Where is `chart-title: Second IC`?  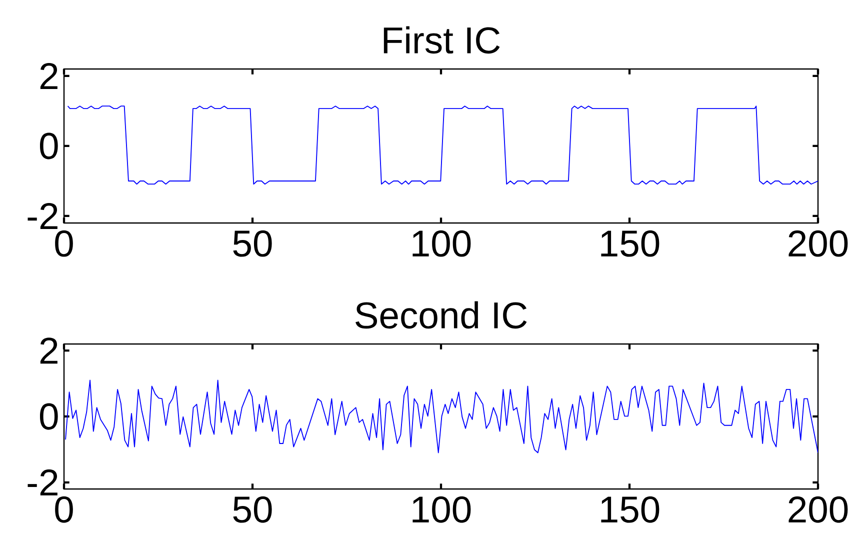 chart-title: Second IC is located at coordinates (441, 315).